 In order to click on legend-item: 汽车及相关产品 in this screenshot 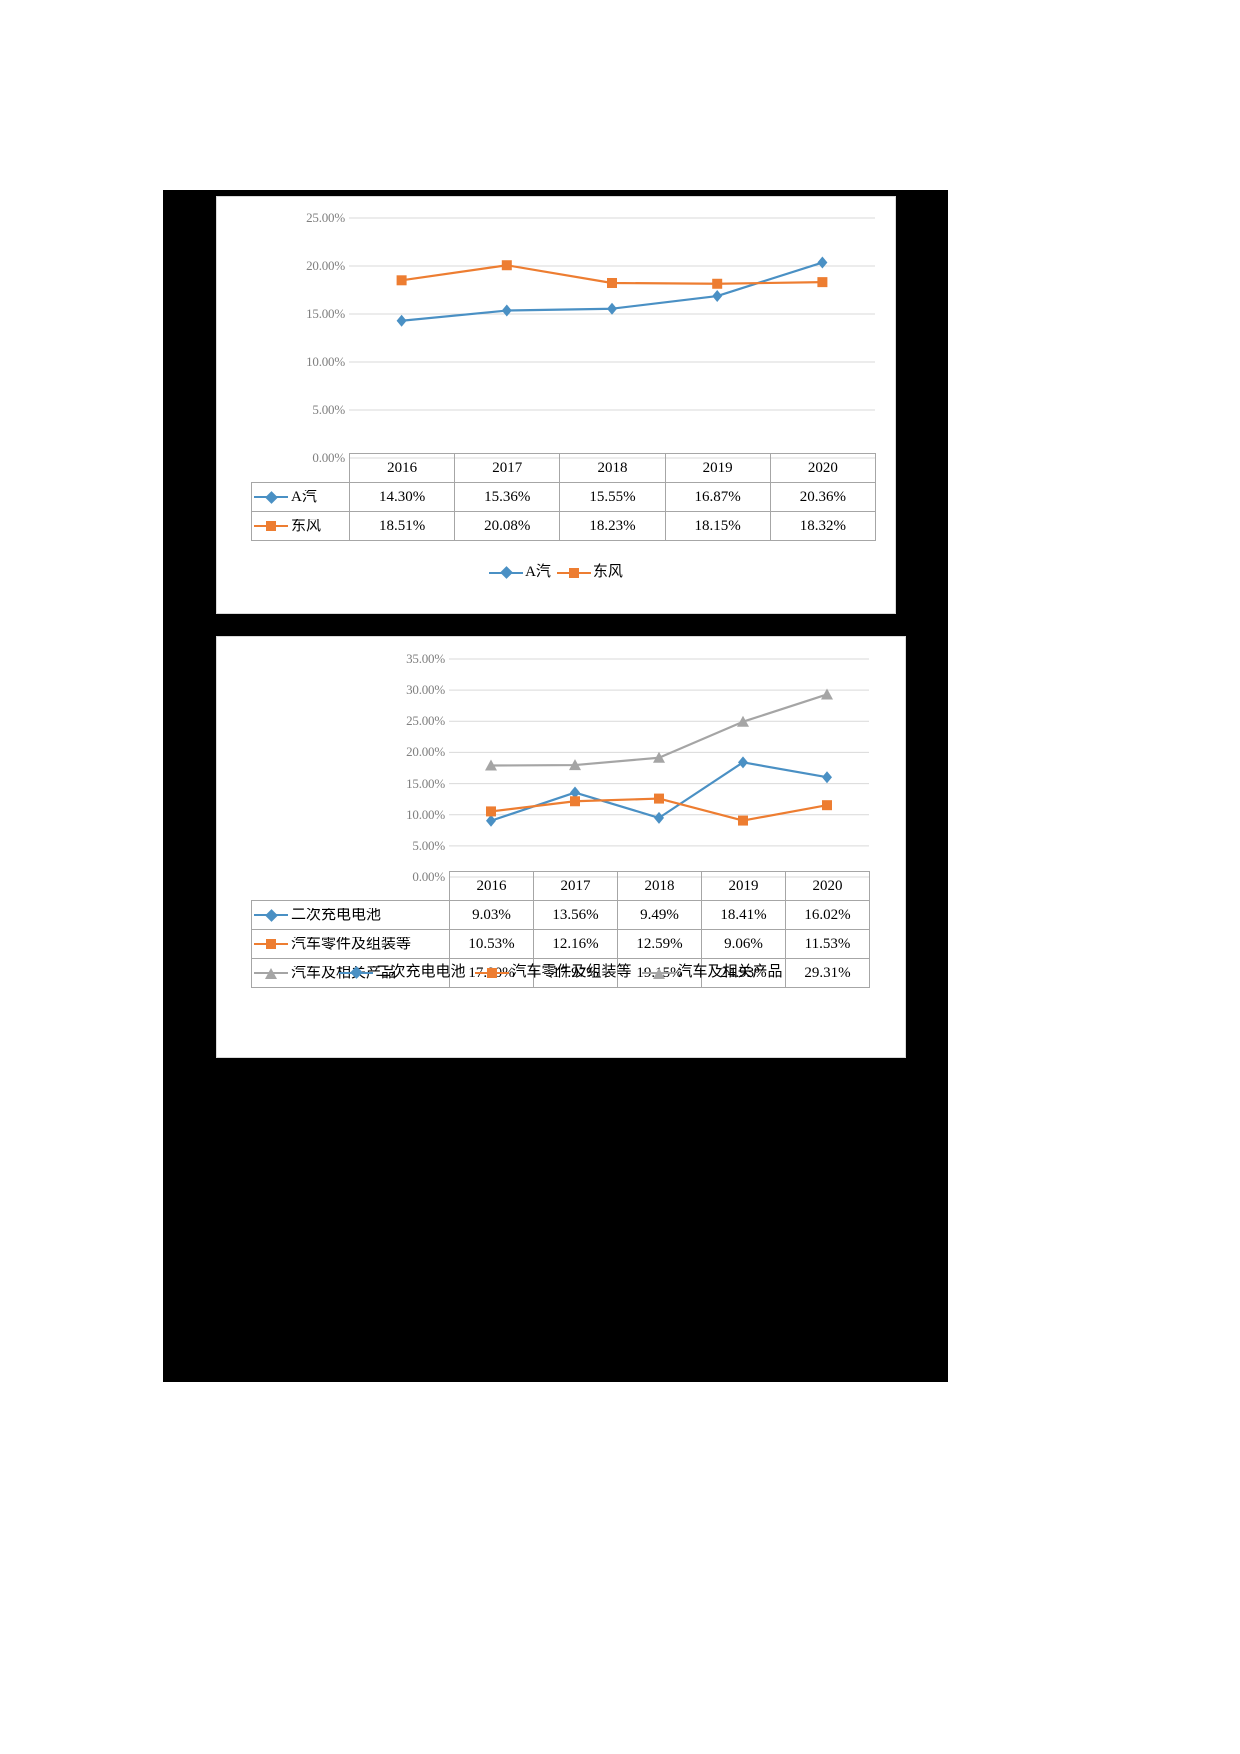, I will do `click(712, 972)`.